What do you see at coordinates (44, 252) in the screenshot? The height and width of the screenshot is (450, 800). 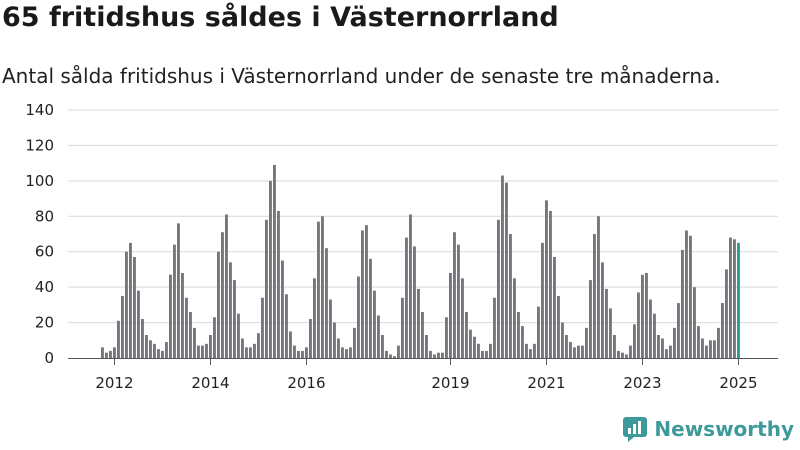 I see `y-tick-label: 60` at bounding box center [44, 252].